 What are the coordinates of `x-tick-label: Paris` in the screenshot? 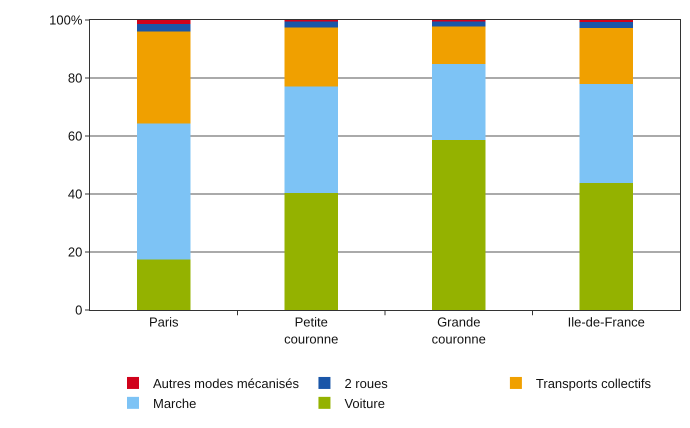 It's located at (164, 322).